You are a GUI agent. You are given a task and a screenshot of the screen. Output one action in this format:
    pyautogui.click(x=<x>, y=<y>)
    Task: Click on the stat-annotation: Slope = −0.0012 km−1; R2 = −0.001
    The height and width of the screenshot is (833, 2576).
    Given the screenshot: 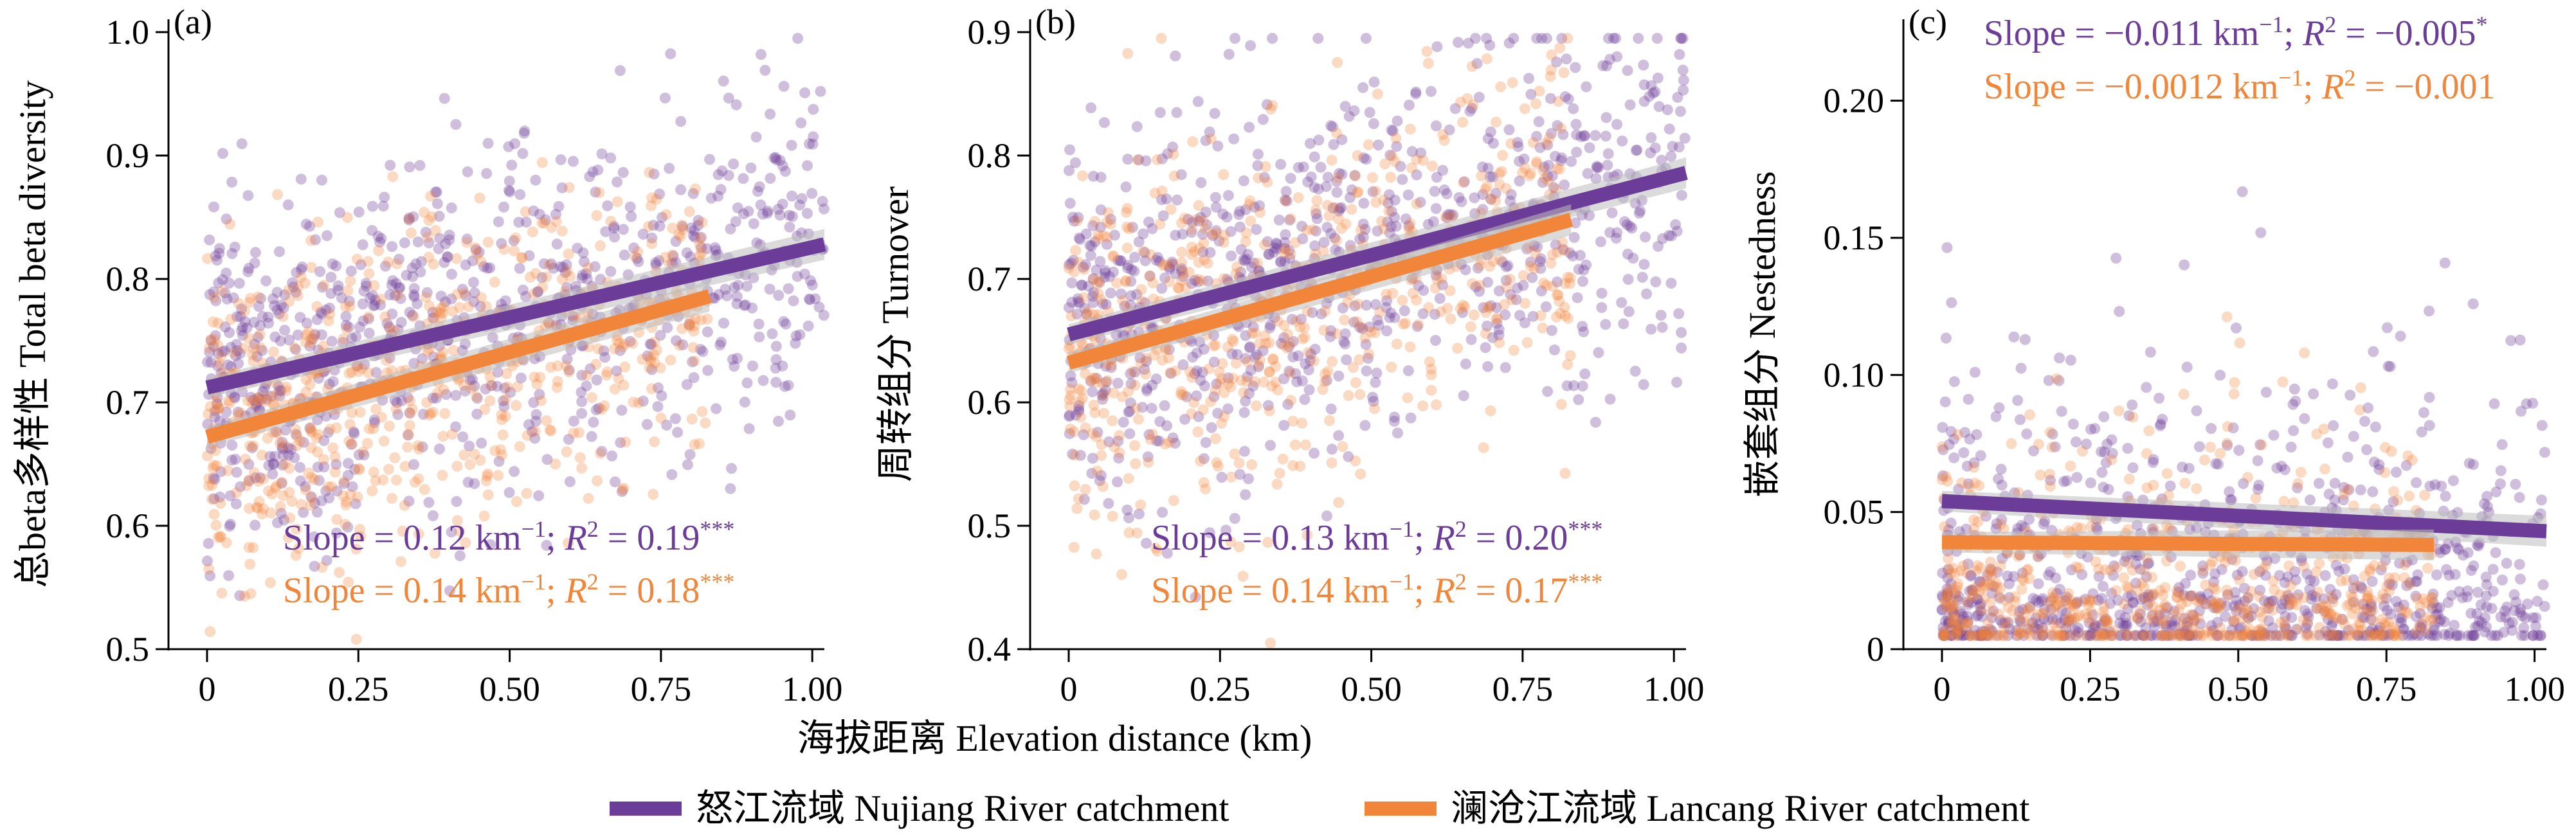 What is the action you would take?
    pyautogui.click(x=2240, y=86)
    